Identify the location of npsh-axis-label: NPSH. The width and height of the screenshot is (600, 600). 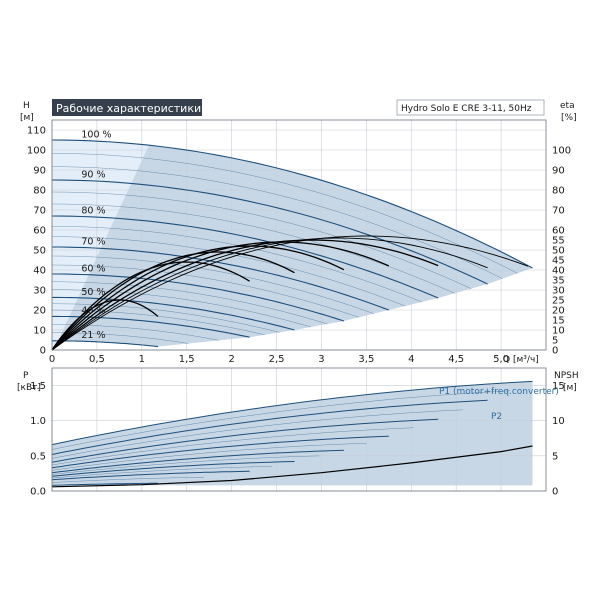
(566, 376).